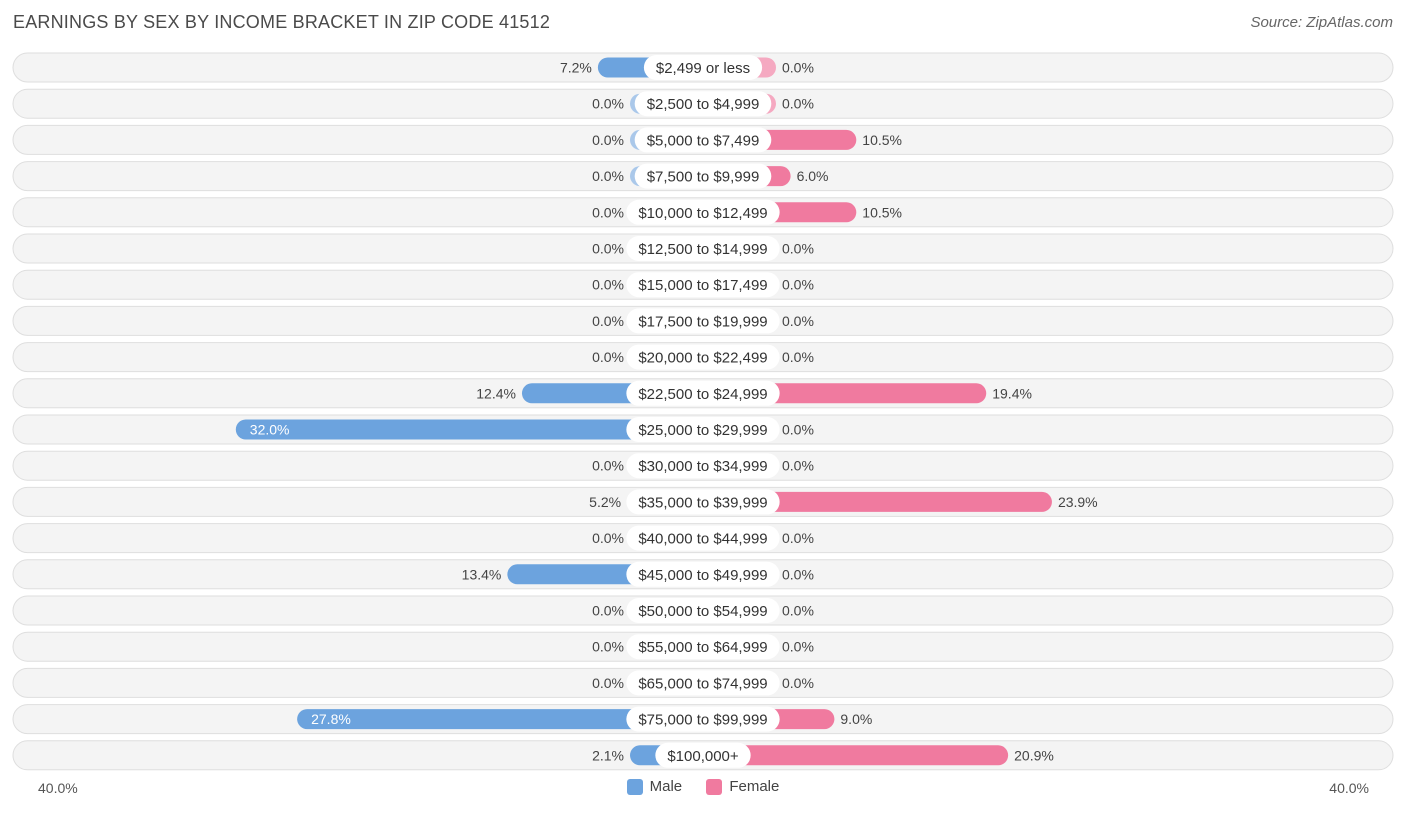 The width and height of the screenshot is (1406, 813). What do you see at coordinates (714, 786) in the screenshot?
I see `legend-swatch-female` at bounding box center [714, 786].